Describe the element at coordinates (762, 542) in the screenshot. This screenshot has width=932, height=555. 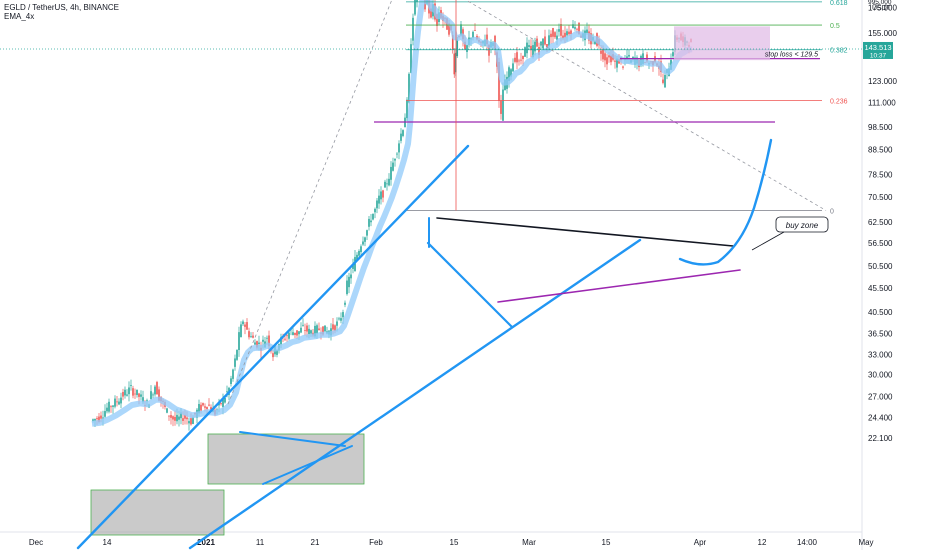
I see `x-tick-label: 12` at that location.